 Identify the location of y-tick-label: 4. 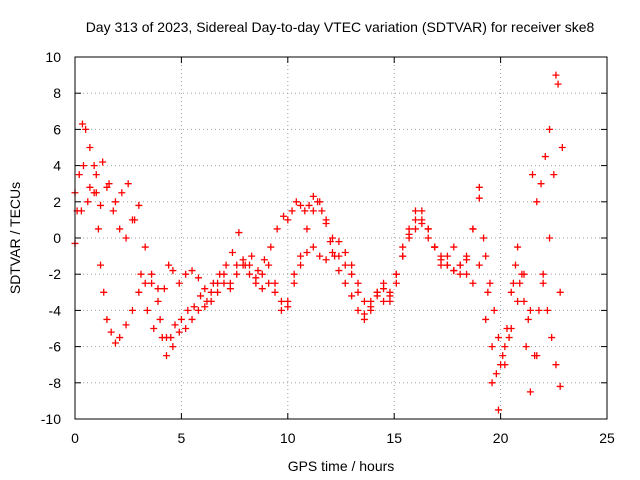
(57, 166).